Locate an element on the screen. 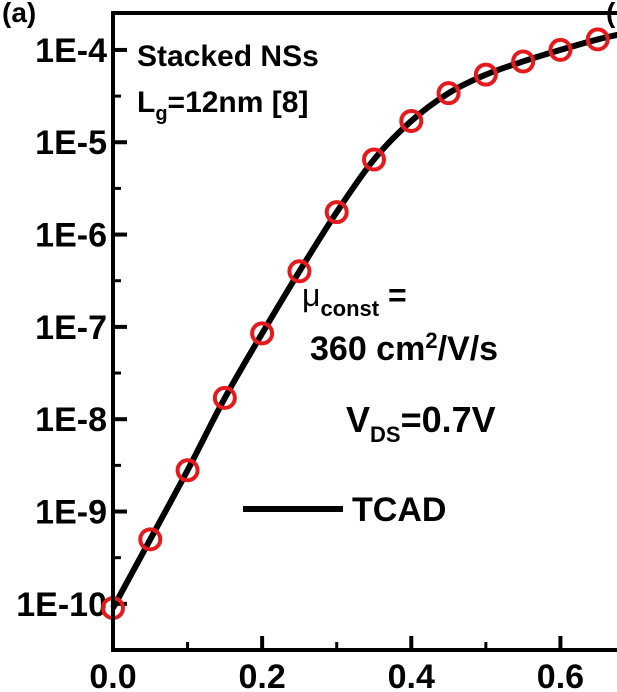  y-tick-label-3: 1E-7 is located at coordinates (71, 328).